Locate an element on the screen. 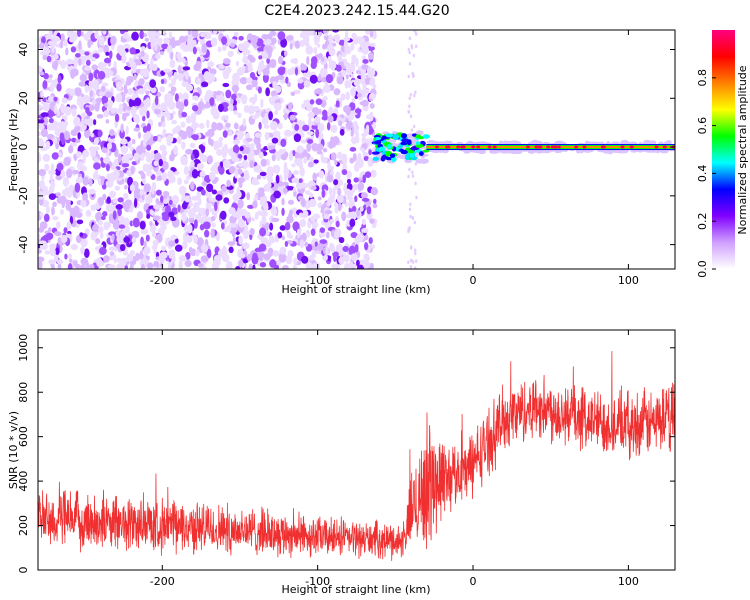 The width and height of the screenshot is (750, 600). spectrogram-halo-point is located at coordinates (653, 142).